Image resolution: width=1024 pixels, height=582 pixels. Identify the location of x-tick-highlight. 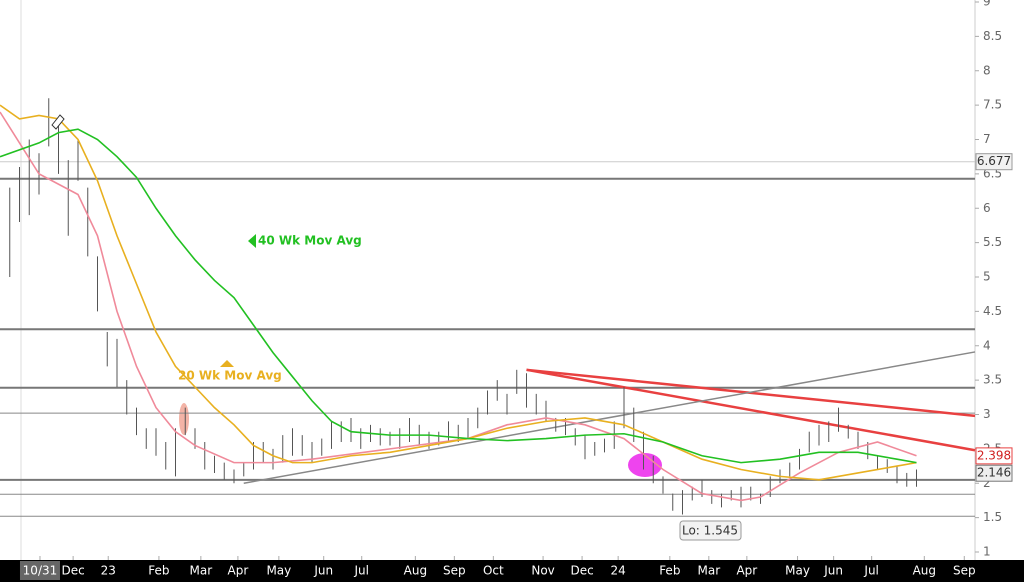
(39, 570).